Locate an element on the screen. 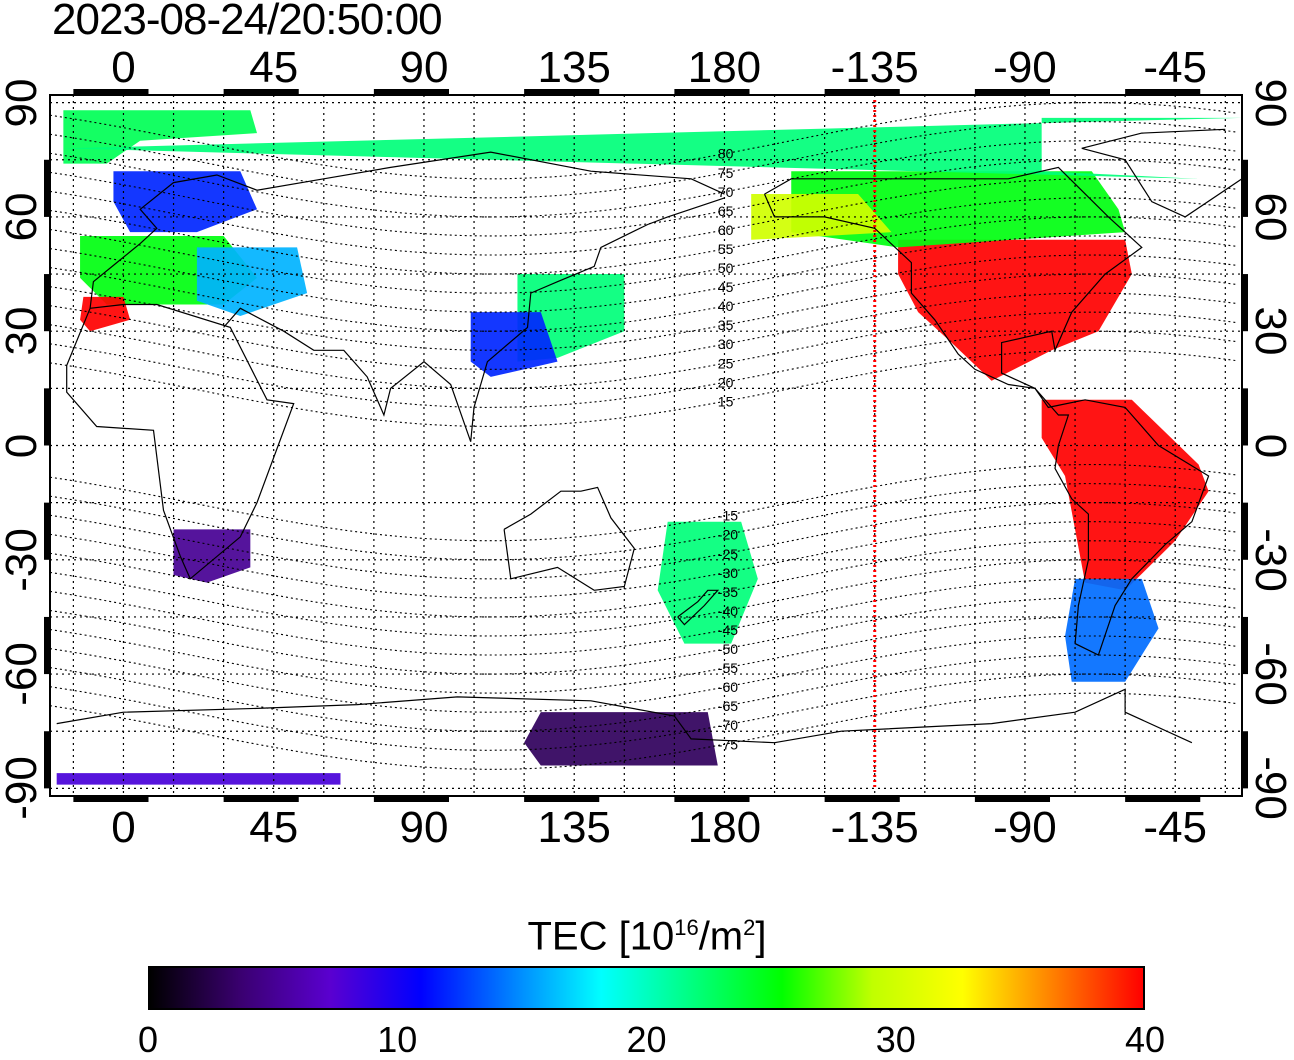  magnetic-latitude-label: -40 is located at coordinates (728, 611).